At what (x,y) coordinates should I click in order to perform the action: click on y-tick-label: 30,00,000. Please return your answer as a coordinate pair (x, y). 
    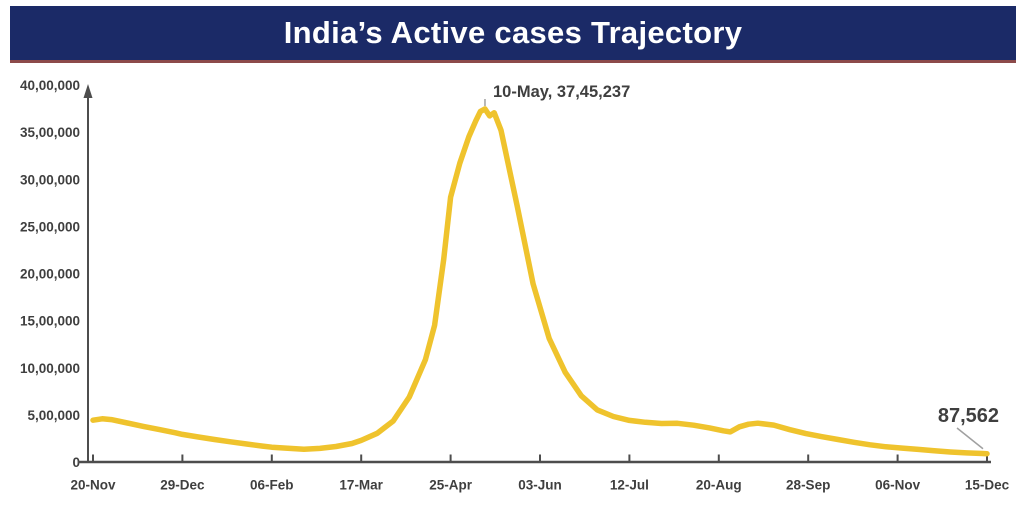
    Looking at the image, I should click on (50, 179).